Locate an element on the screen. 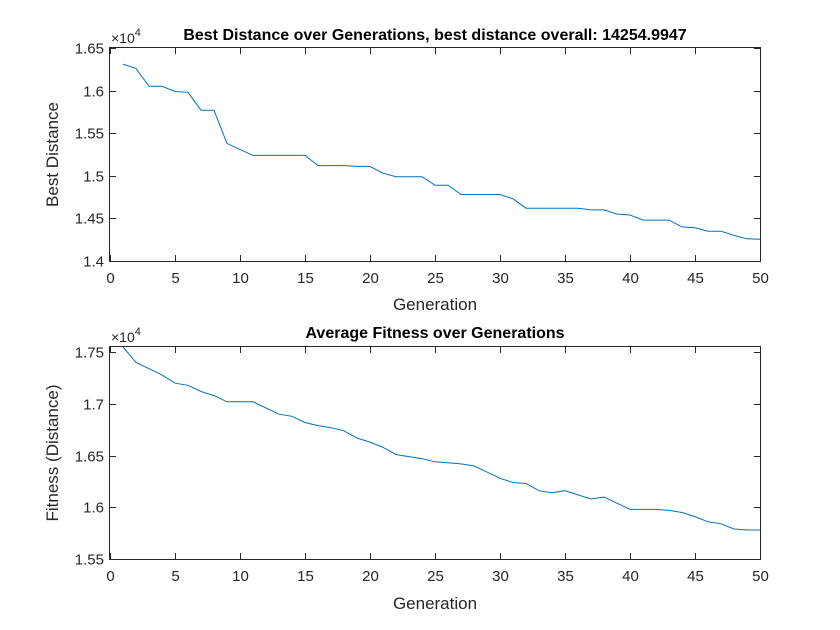 Image resolution: width=840 pixels, height=630 pixels. y-tick-label: 1.7 is located at coordinates (93, 405).